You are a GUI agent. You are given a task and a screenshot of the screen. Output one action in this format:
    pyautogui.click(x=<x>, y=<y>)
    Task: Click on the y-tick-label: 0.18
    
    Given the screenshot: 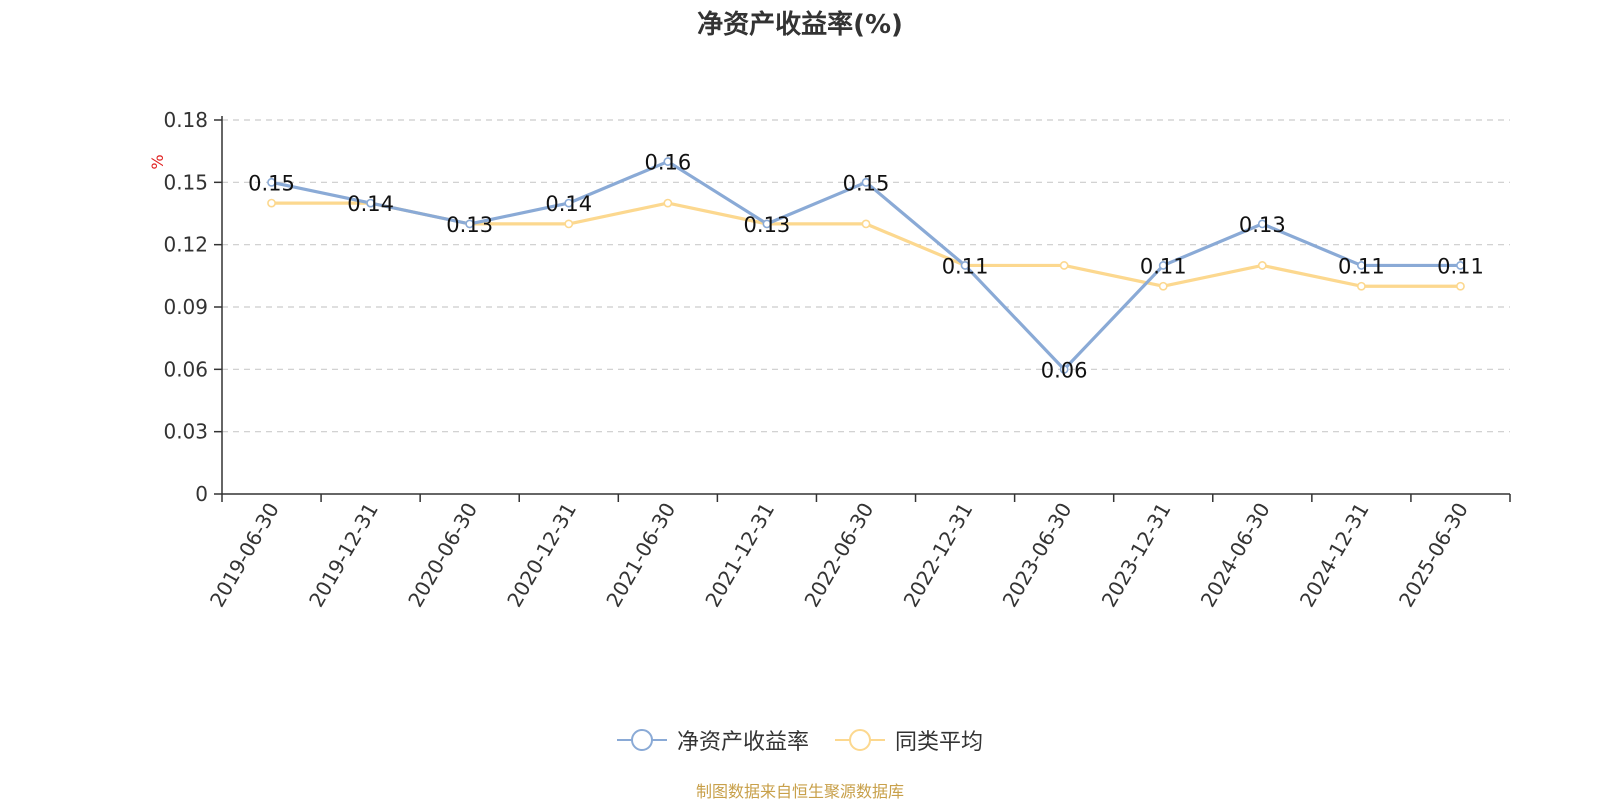 What is the action you would take?
    pyautogui.click(x=185, y=120)
    